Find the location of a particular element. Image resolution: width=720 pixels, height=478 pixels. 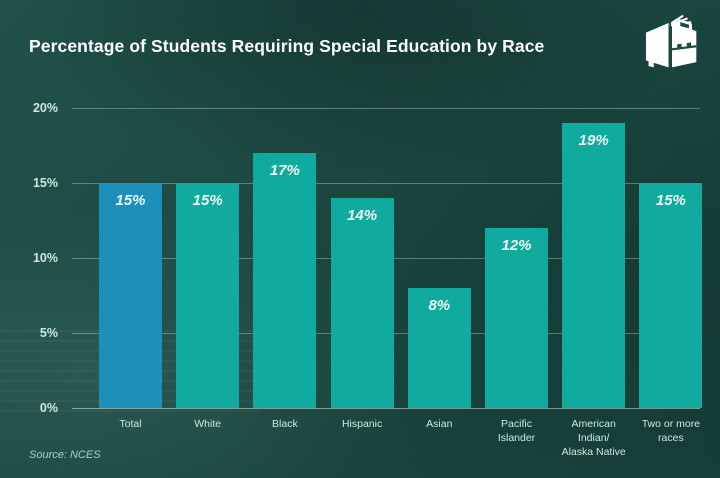

grid-line-15% is located at coordinates (386, 183).